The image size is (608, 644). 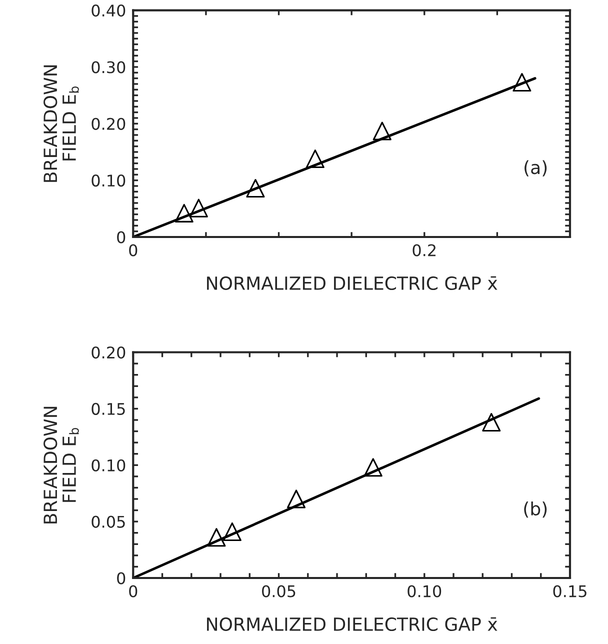 What do you see at coordinates (424, 250) in the screenshot?
I see `x-tick-label: 0.2` at bounding box center [424, 250].